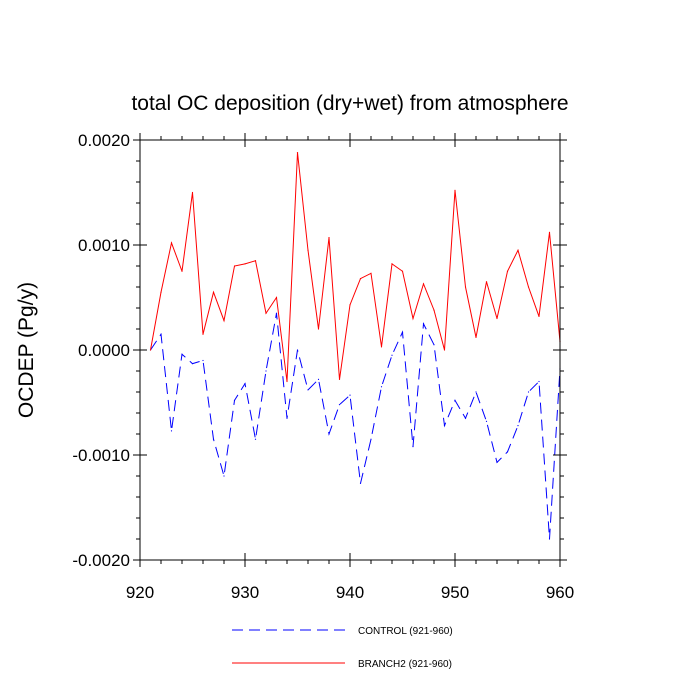 The width and height of the screenshot is (700, 700). Describe the element at coordinates (405, 664) in the screenshot. I see `legend-label-1: BRANCH2 (921-960)` at that location.